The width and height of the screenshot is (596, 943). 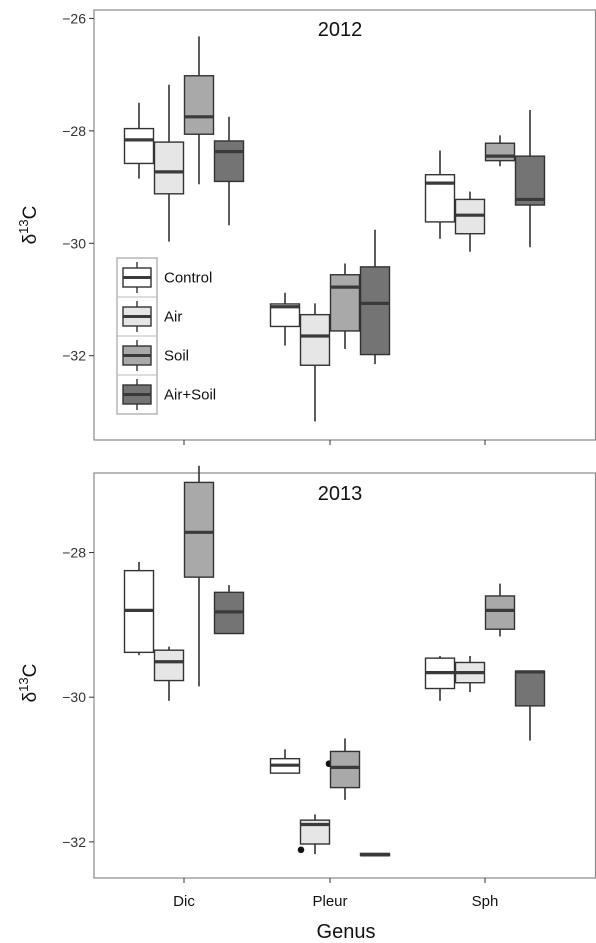 What do you see at coordinates (301, 850) in the screenshot?
I see `outlier-point` at bounding box center [301, 850].